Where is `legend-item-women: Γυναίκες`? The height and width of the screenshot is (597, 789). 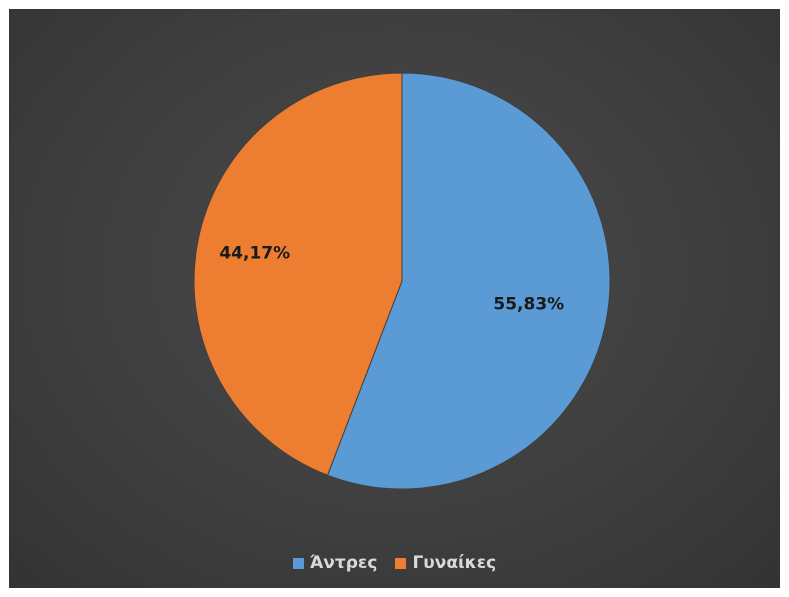
legend-item-women: Γυναίκες is located at coordinates (445, 563).